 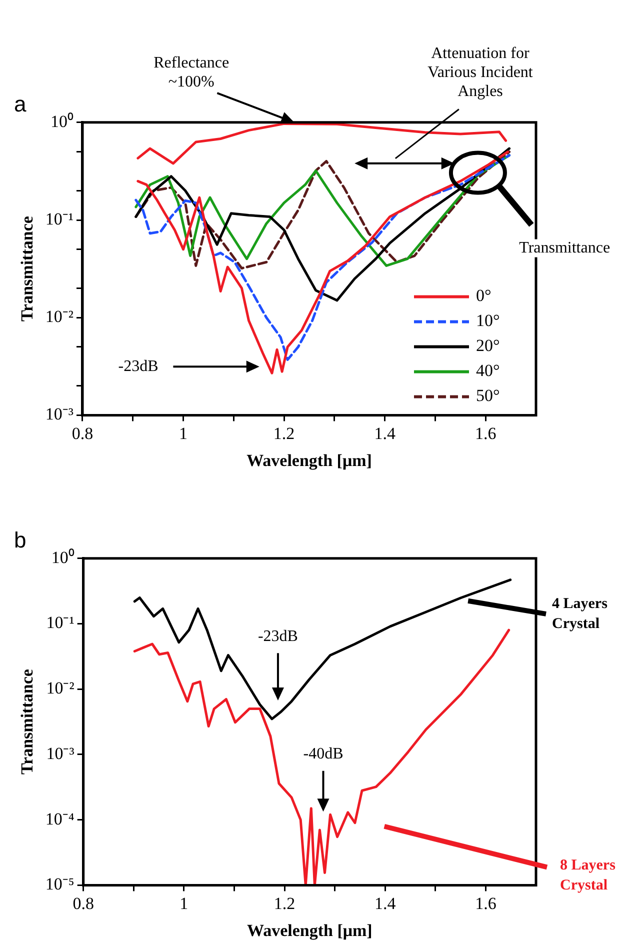 I want to click on text: Attenuation for Various Incident Angles, so click(x=481, y=72).